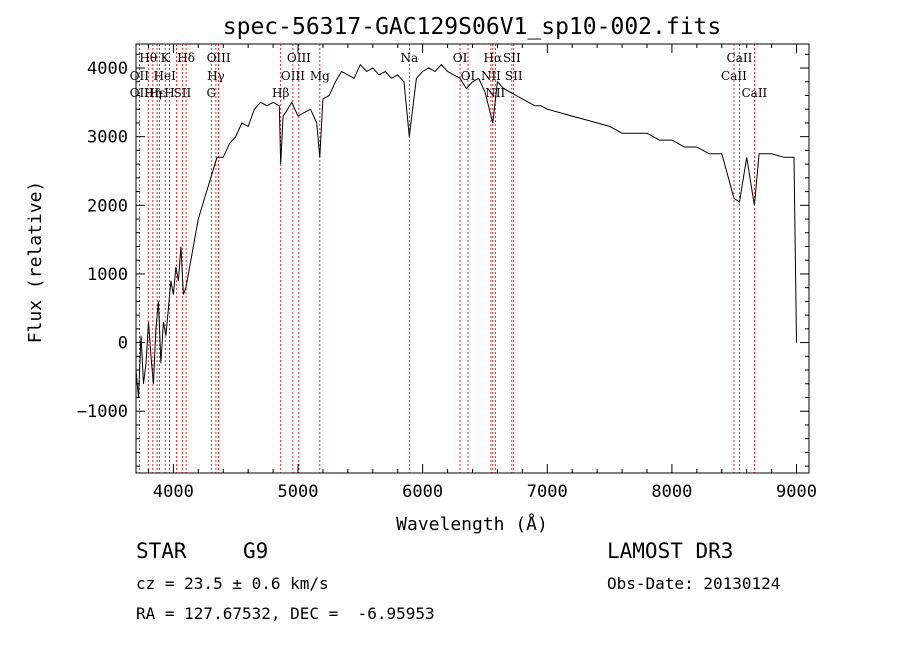  Describe the element at coordinates (285, 613) in the screenshot. I see `ra-dec-coordinates: RA = 127.67532, DEC = -6.95953` at that location.